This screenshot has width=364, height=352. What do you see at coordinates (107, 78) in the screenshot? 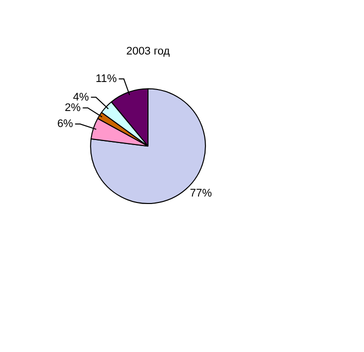
I see `data-label: 11%` at bounding box center [107, 78].